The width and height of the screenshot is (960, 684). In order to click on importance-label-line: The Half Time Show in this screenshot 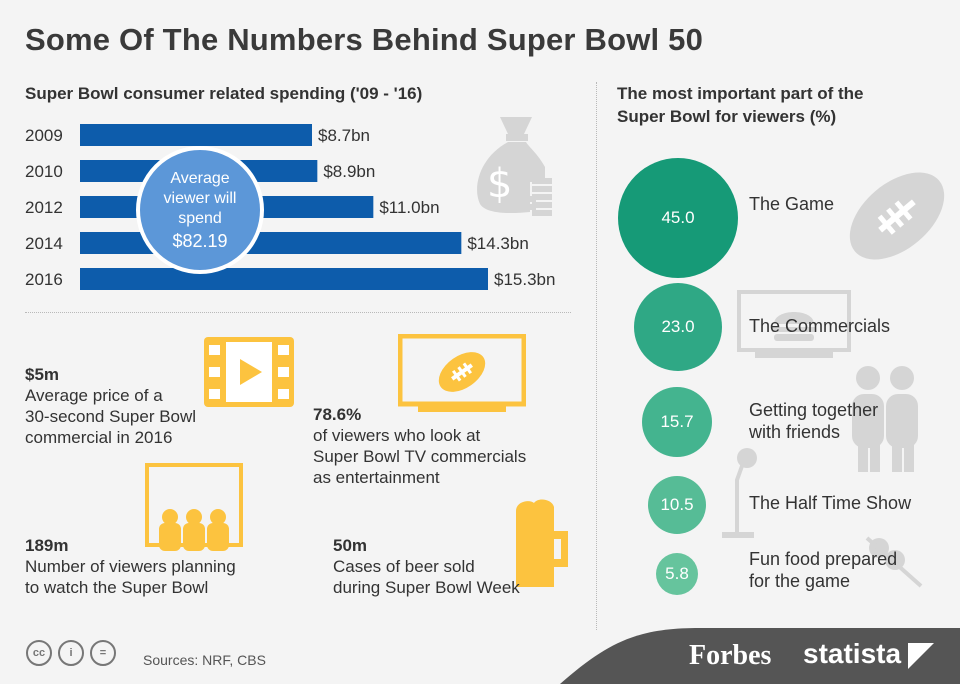, I will do `click(830, 503)`.